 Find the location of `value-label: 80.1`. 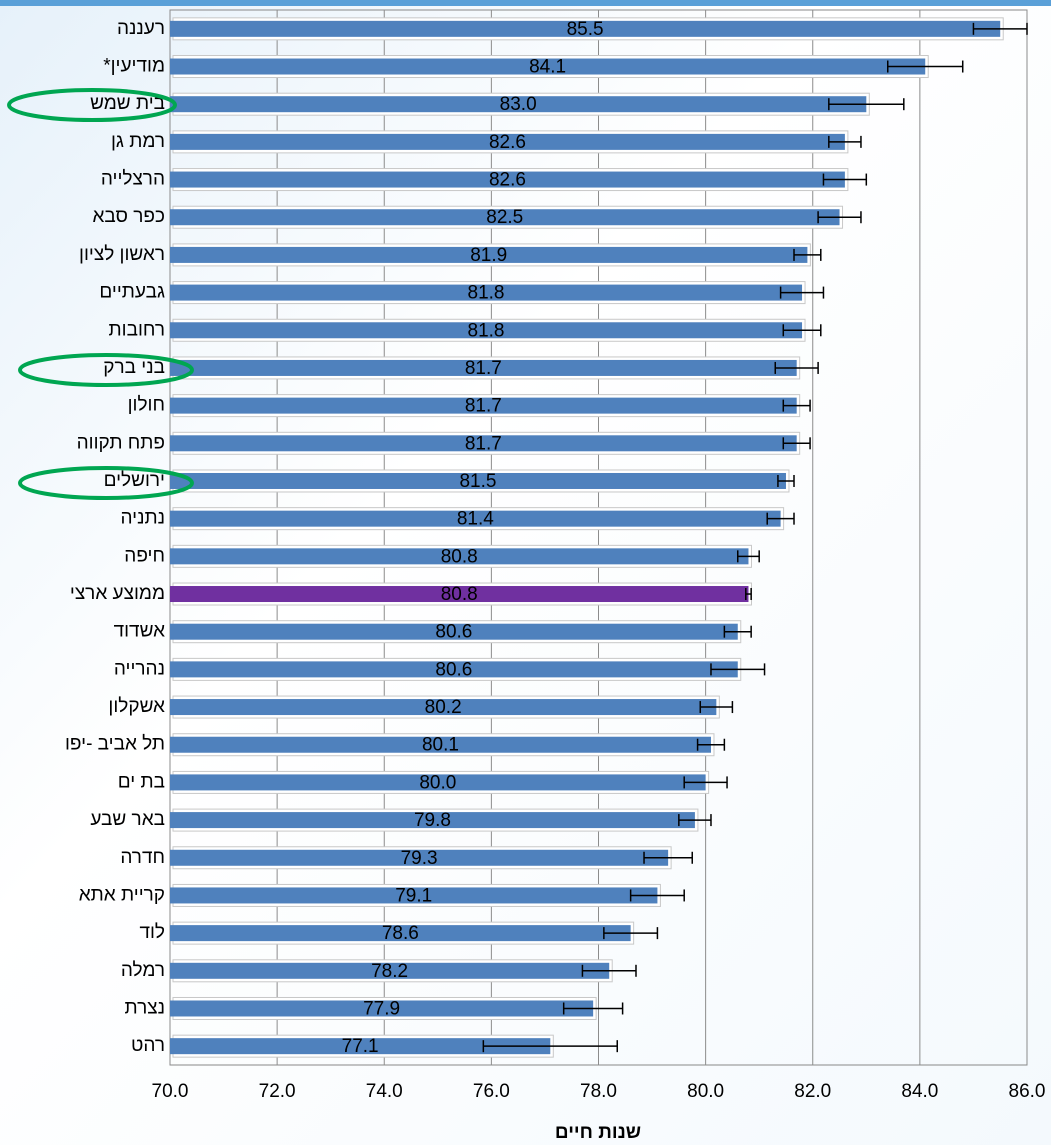

value-label: 80.1 is located at coordinates (440, 745).